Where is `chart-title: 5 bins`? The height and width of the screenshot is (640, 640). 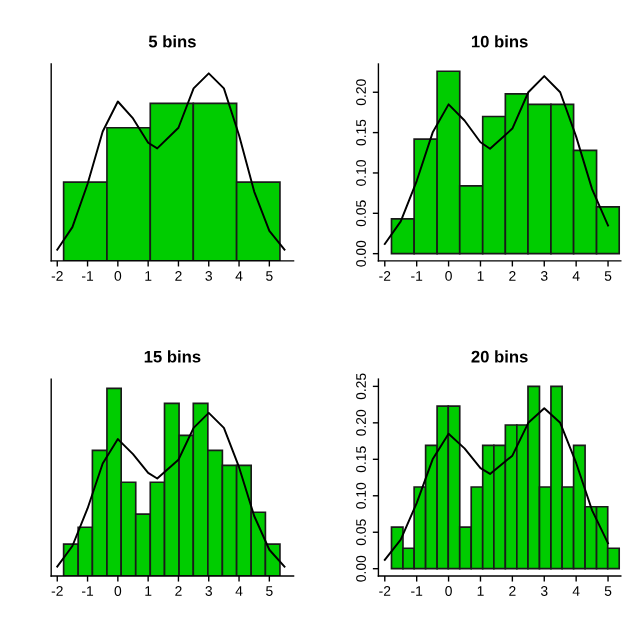
chart-title: 5 bins is located at coordinates (172, 41).